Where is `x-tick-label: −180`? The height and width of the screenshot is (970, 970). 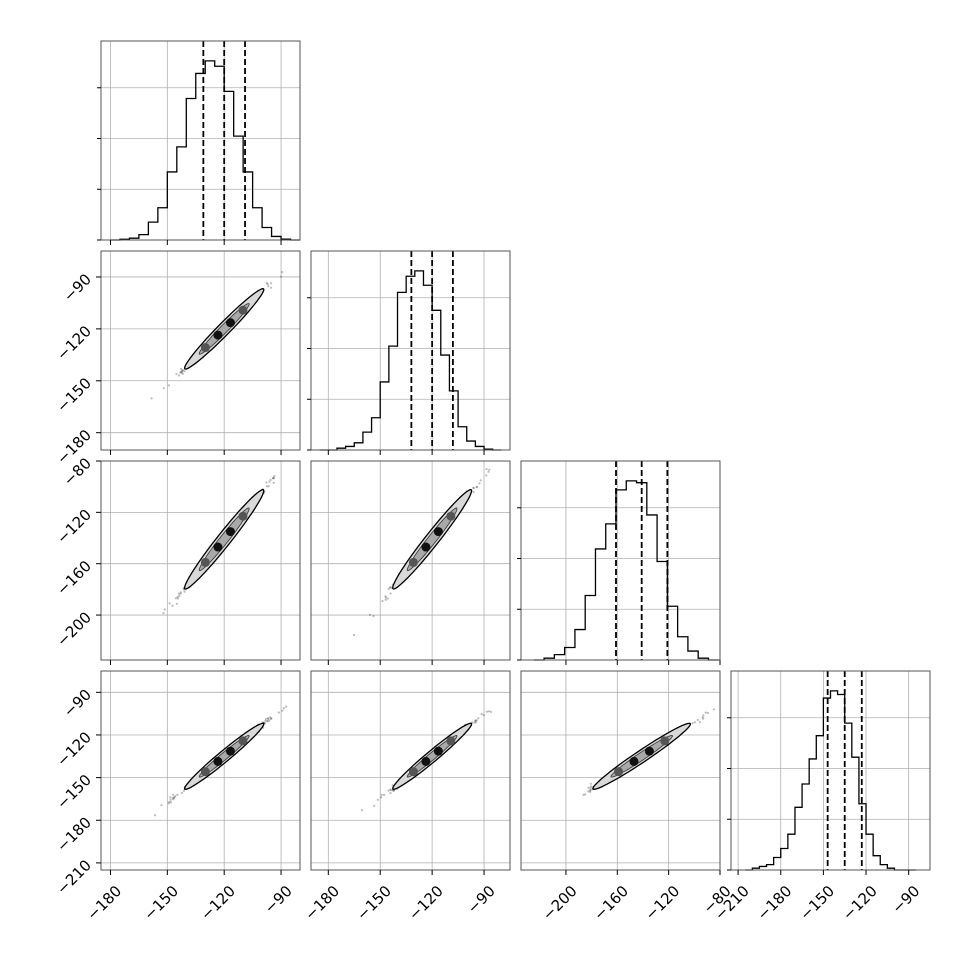 x-tick-label: −180 is located at coordinates (775, 903).